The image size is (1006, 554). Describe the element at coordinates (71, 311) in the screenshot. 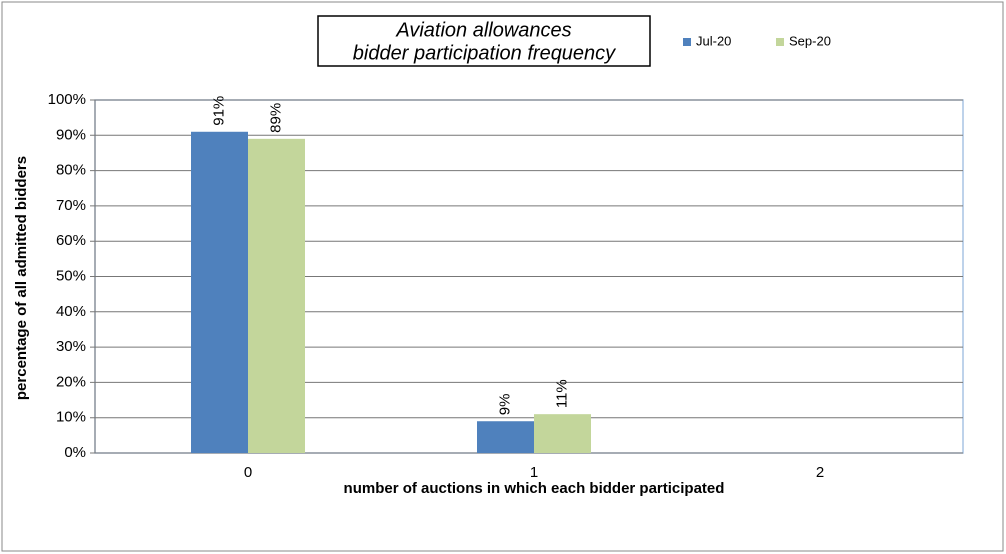

I see `y-tick-label: 40%` at that location.